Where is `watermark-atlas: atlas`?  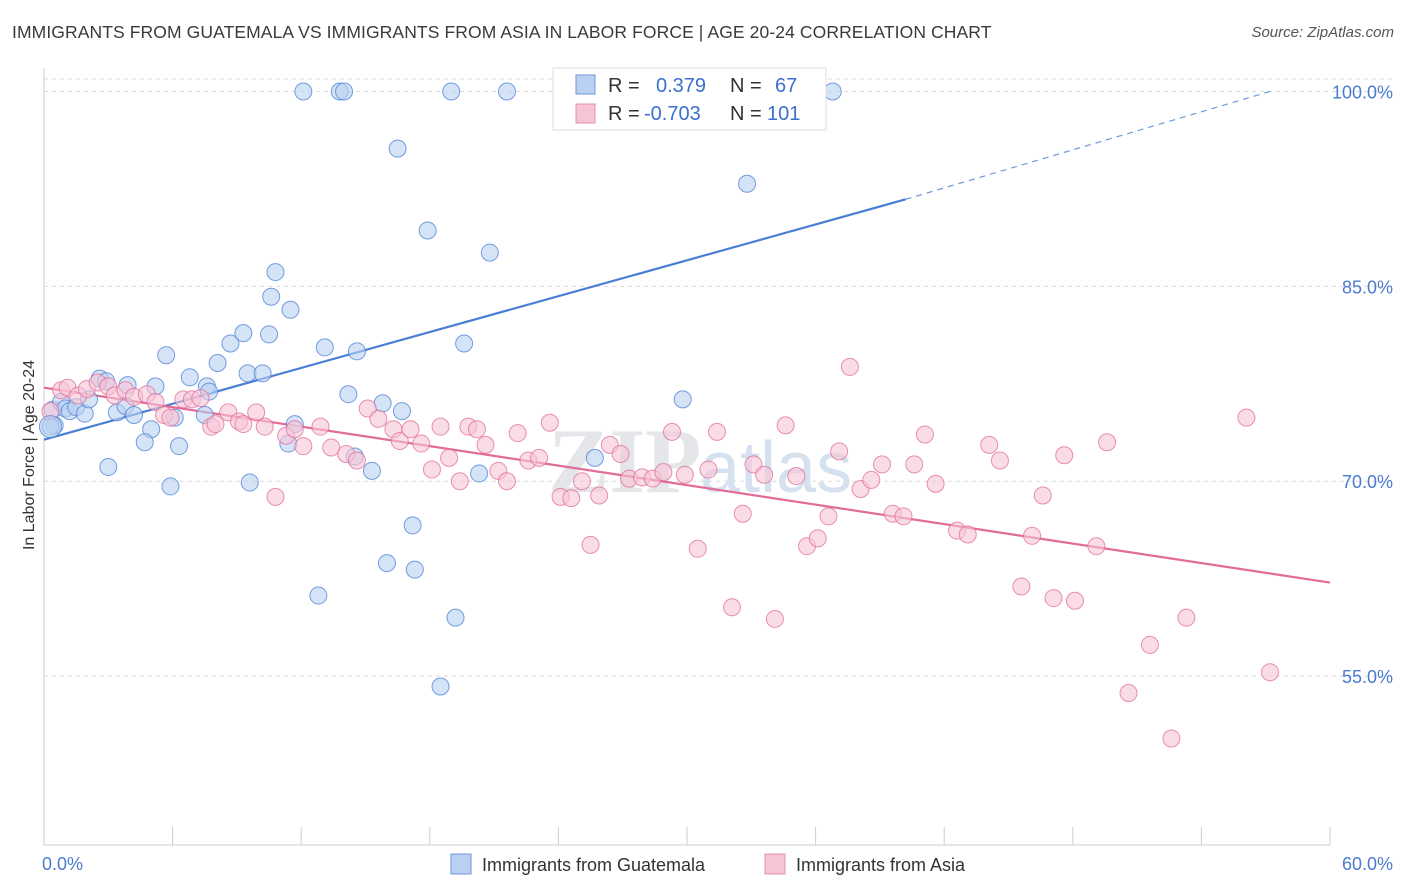 watermark-atlas: atlas is located at coordinates (776, 468).